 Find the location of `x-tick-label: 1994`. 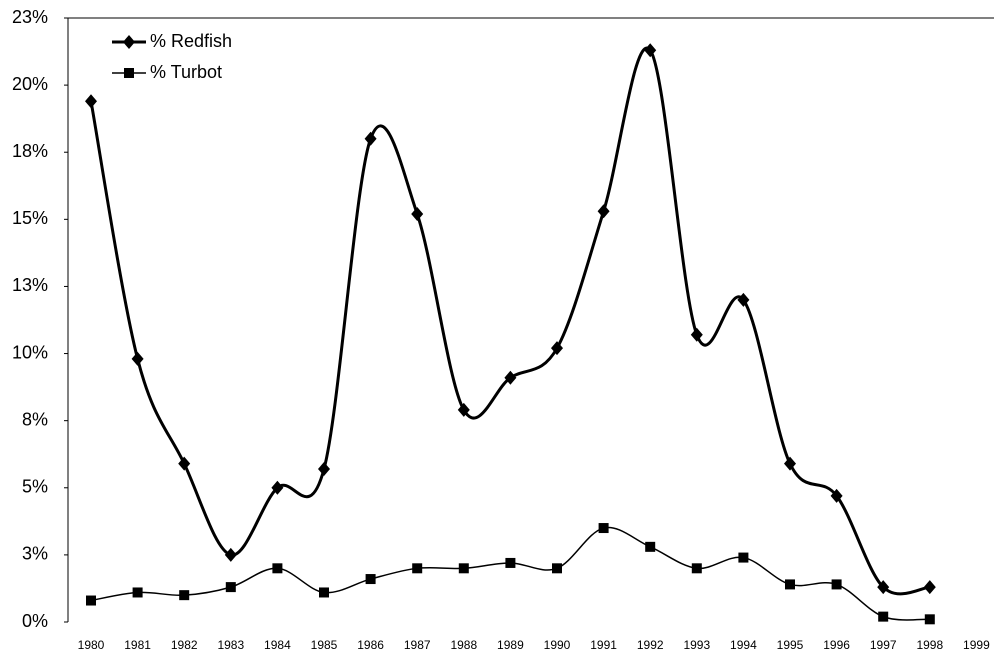

x-tick-label: 1994 is located at coordinates (743, 645).